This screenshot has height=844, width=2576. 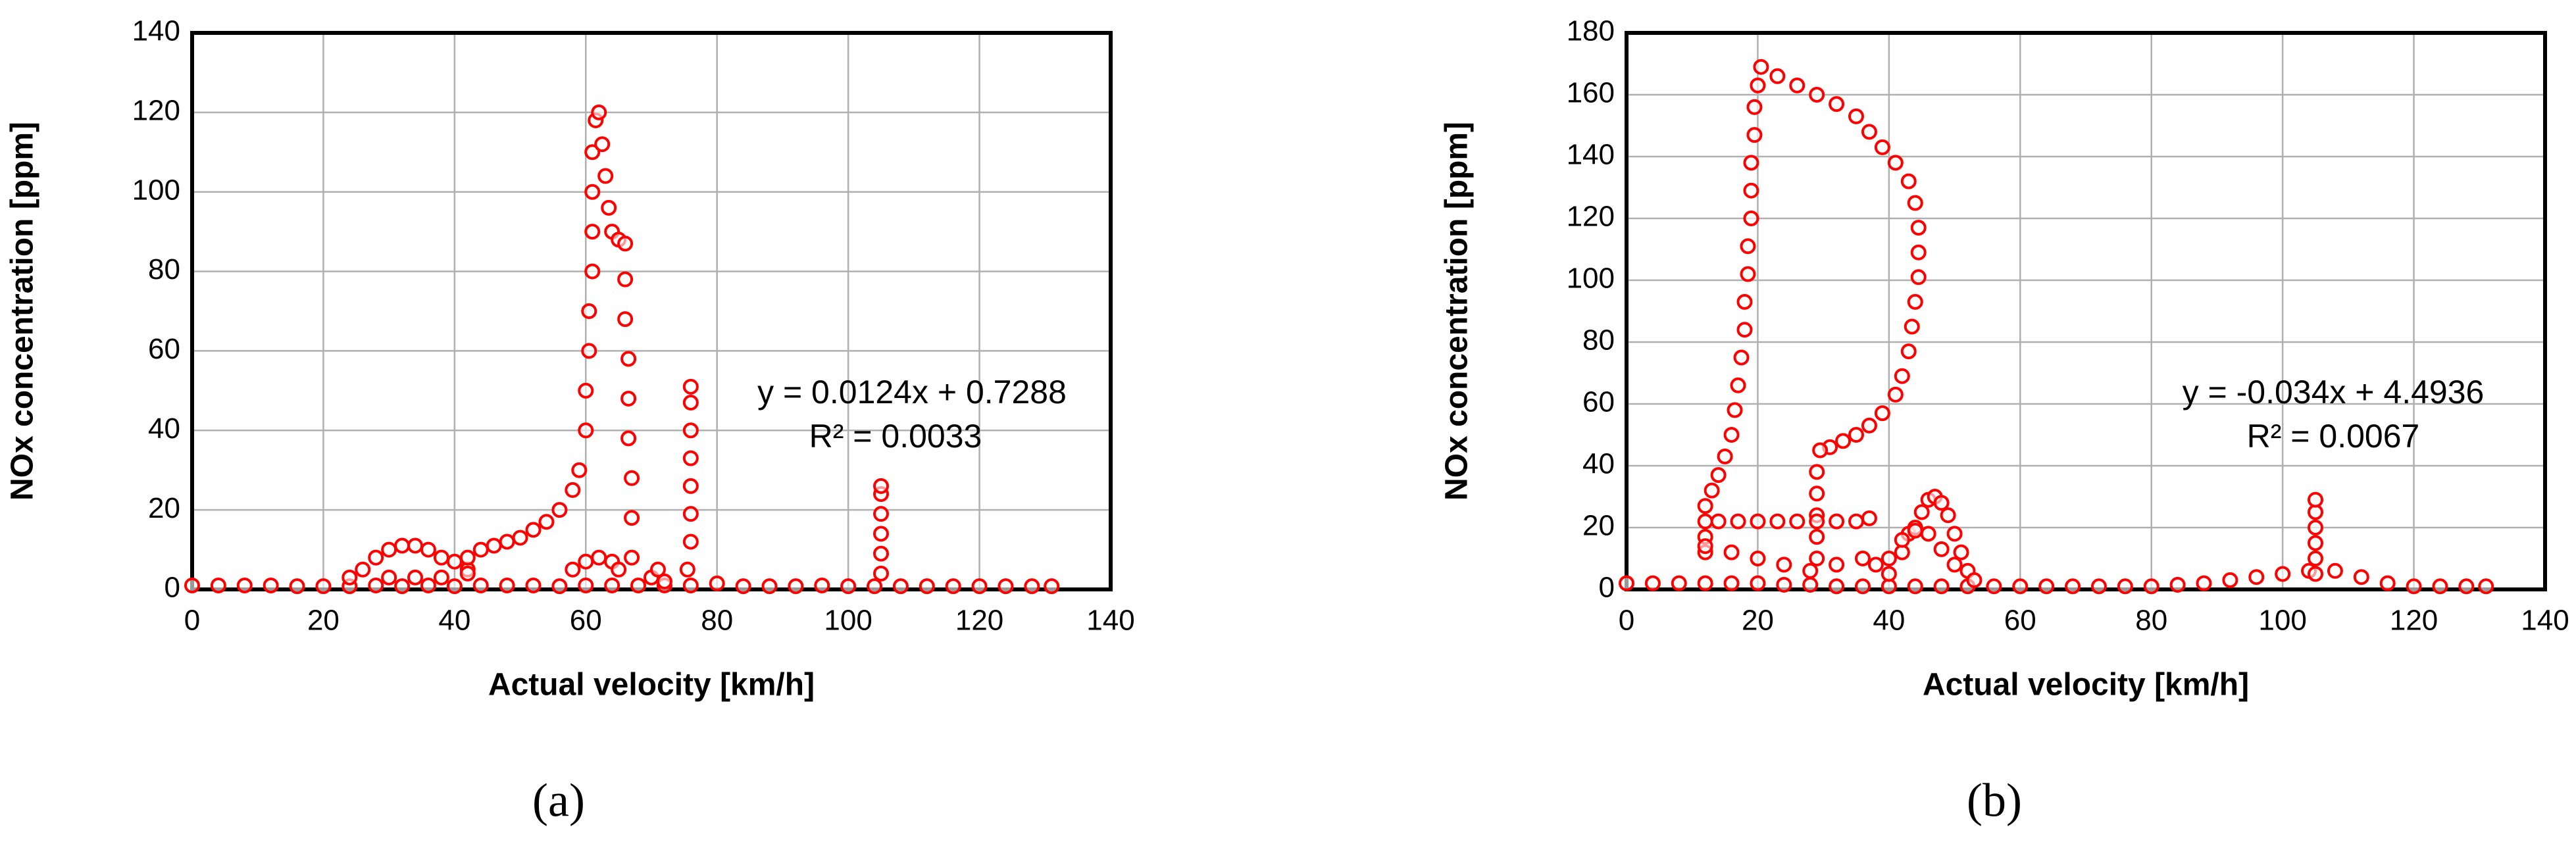 What do you see at coordinates (2414, 621) in the screenshot?
I see `x-tick-label: 120` at bounding box center [2414, 621].